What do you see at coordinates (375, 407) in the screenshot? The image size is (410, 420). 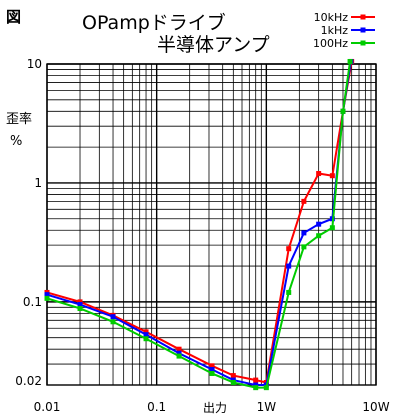 I see `x-tick-label: 10W` at bounding box center [375, 407].